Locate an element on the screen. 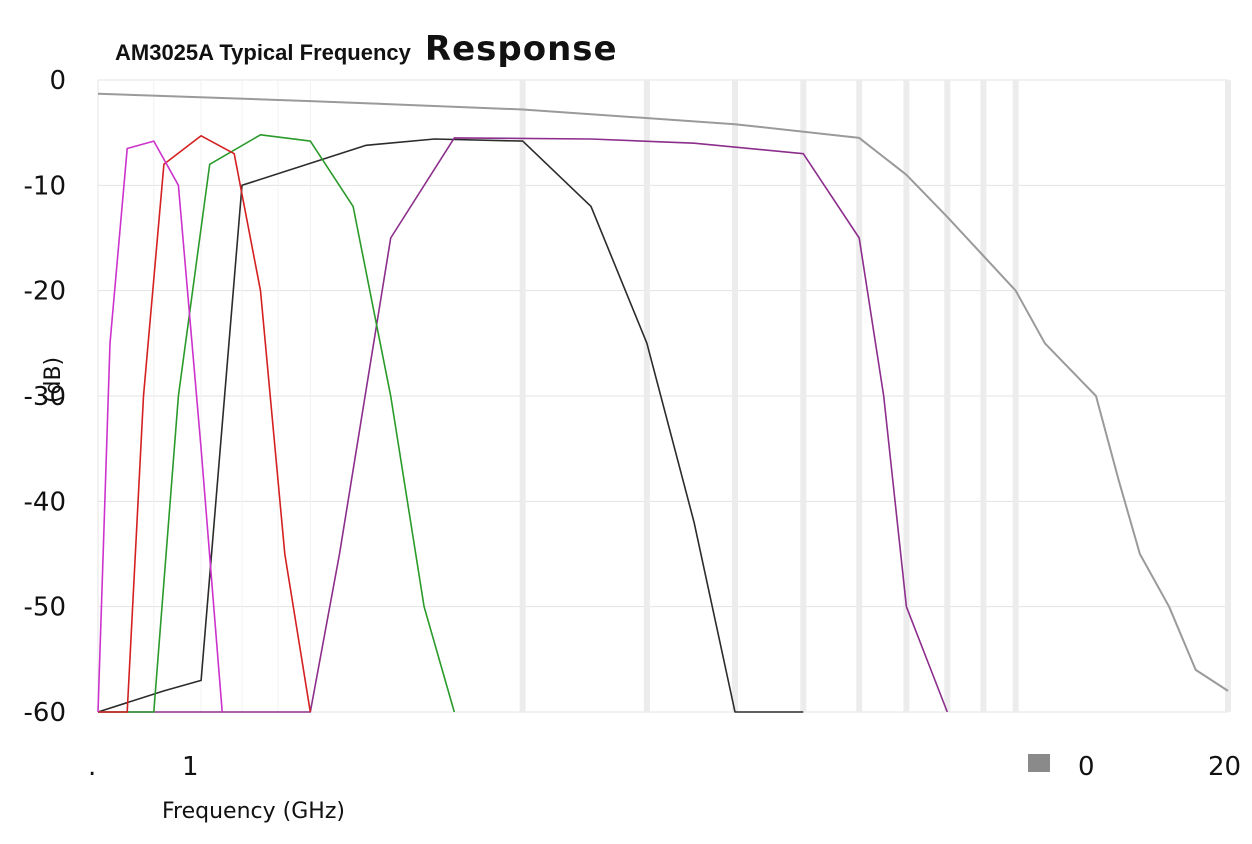  y-tick-label: -20 is located at coordinates (45, 292).